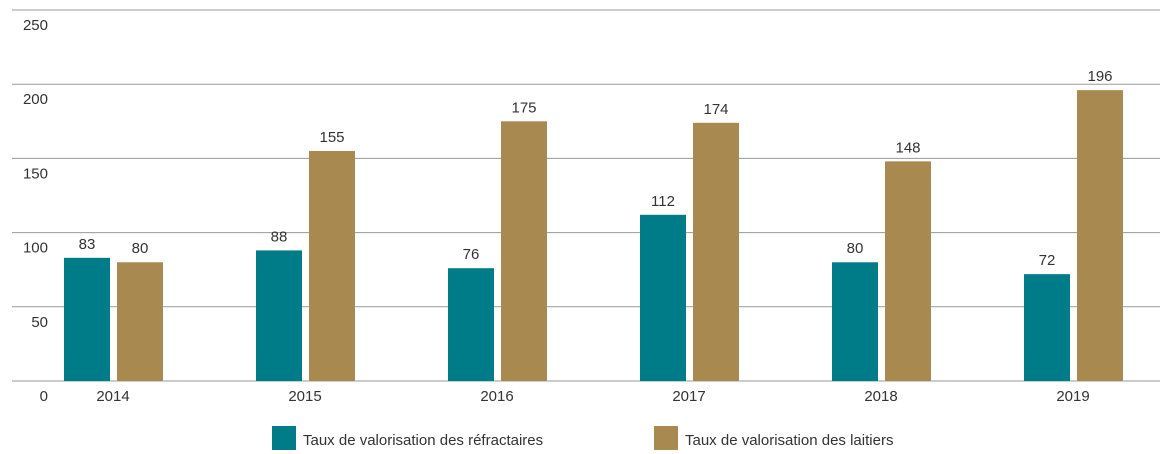 This screenshot has width=1160, height=454. Describe the element at coordinates (907, 147) in the screenshot. I see `value-label: 148` at that location.